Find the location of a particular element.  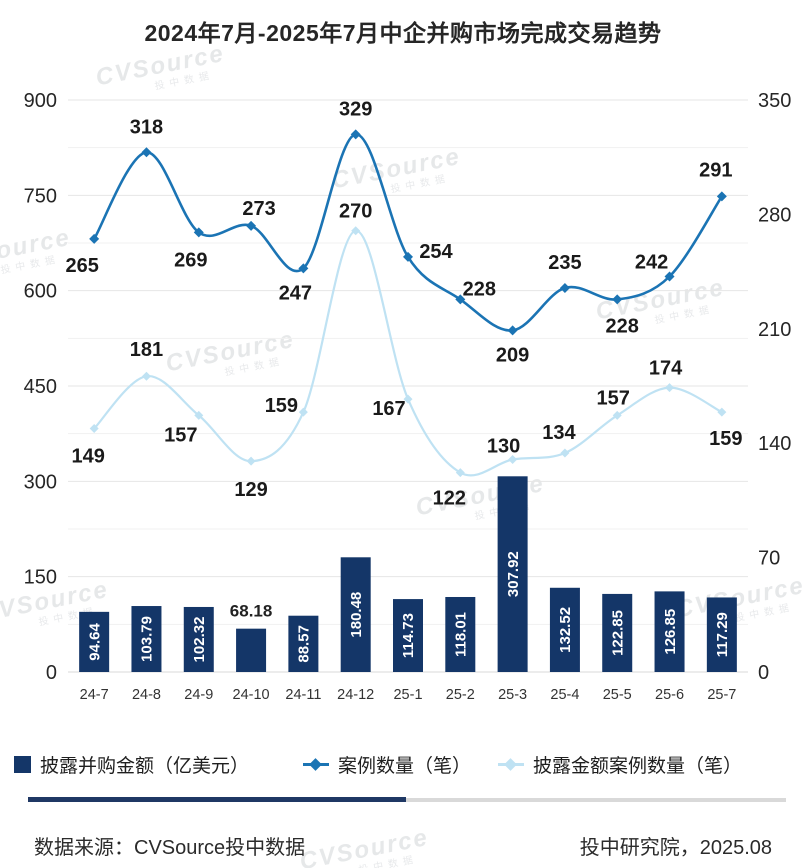

bar-value-label: 68.18 is located at coordinates (251, 611).